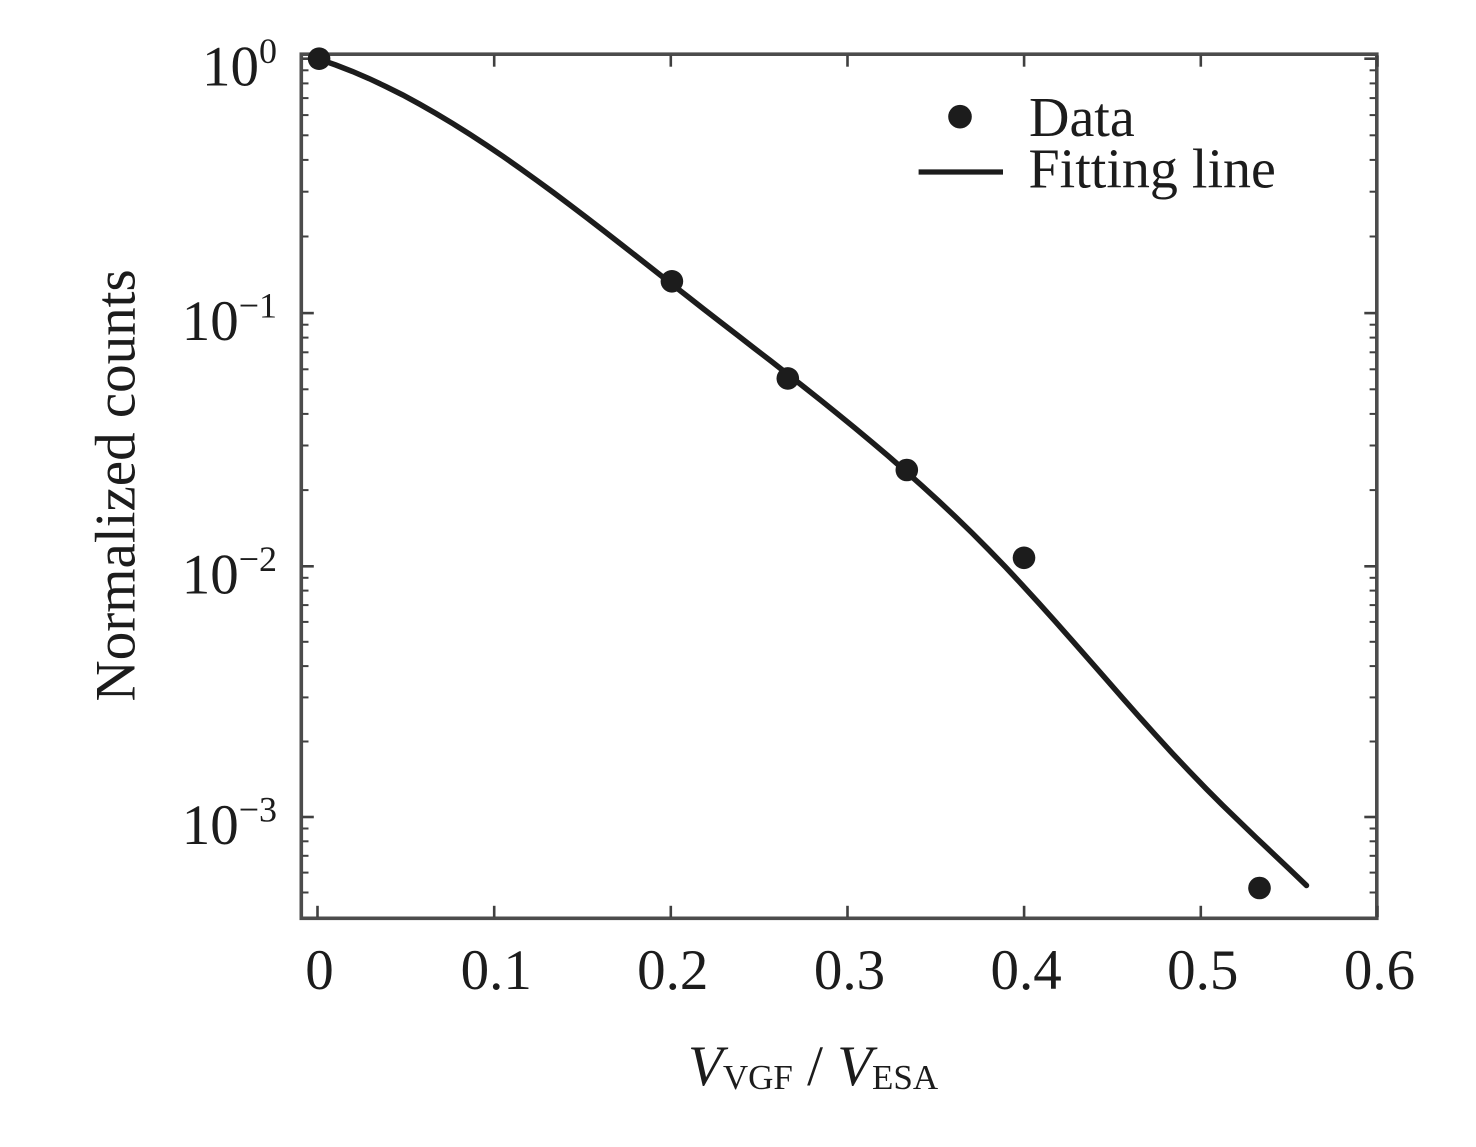  I want to click on svg-text: VVGF / VESA, so click(813, 1066).